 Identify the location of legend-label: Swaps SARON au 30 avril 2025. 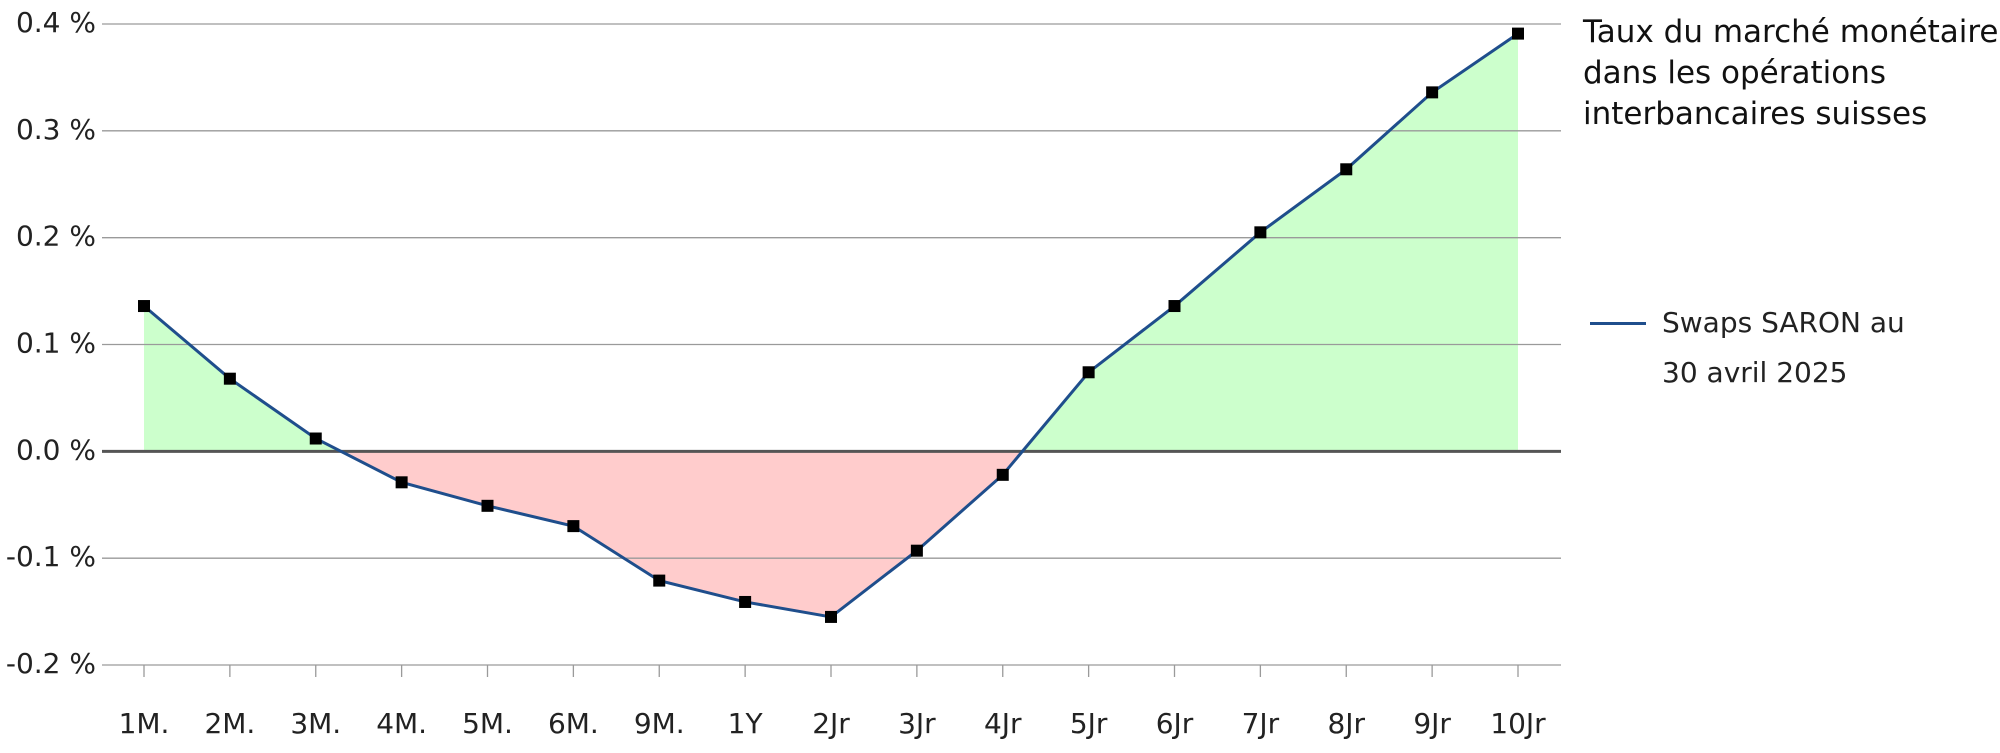
(1783, 347).